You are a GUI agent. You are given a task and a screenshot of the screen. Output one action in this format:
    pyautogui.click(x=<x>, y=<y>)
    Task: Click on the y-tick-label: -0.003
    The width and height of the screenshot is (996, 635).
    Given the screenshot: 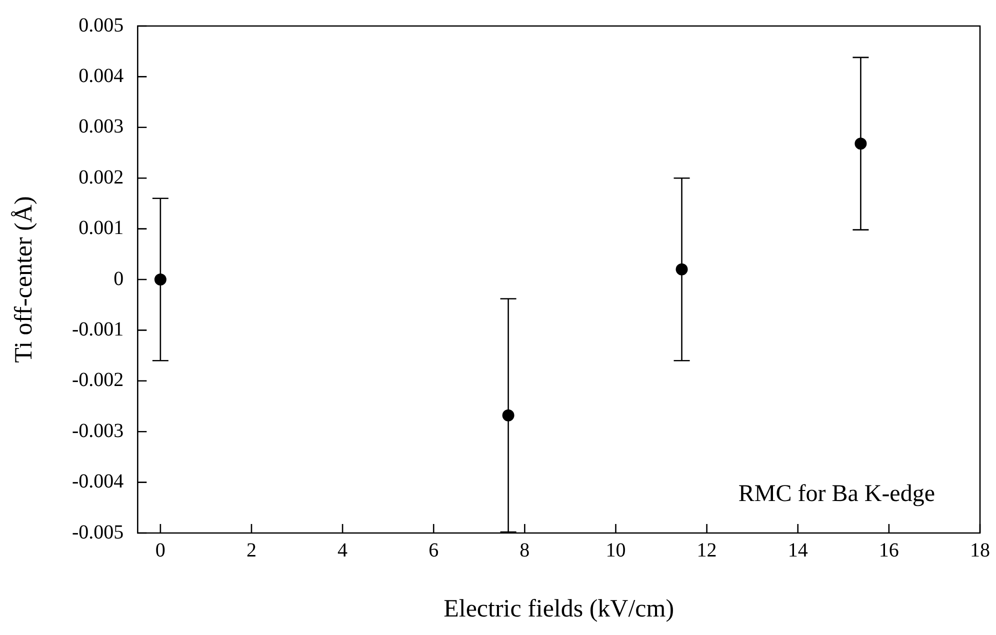 What is the action you would take?
    pyautogui.click(x=98, y=431)
    